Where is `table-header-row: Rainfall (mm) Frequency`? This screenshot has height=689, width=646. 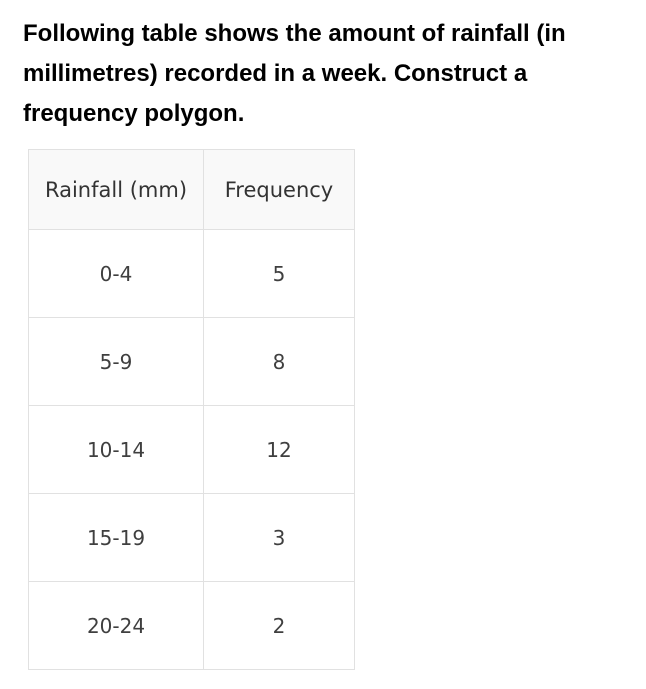
table-header-row: Rainfall (mm) Frequency is located at coordinates (191, 189).